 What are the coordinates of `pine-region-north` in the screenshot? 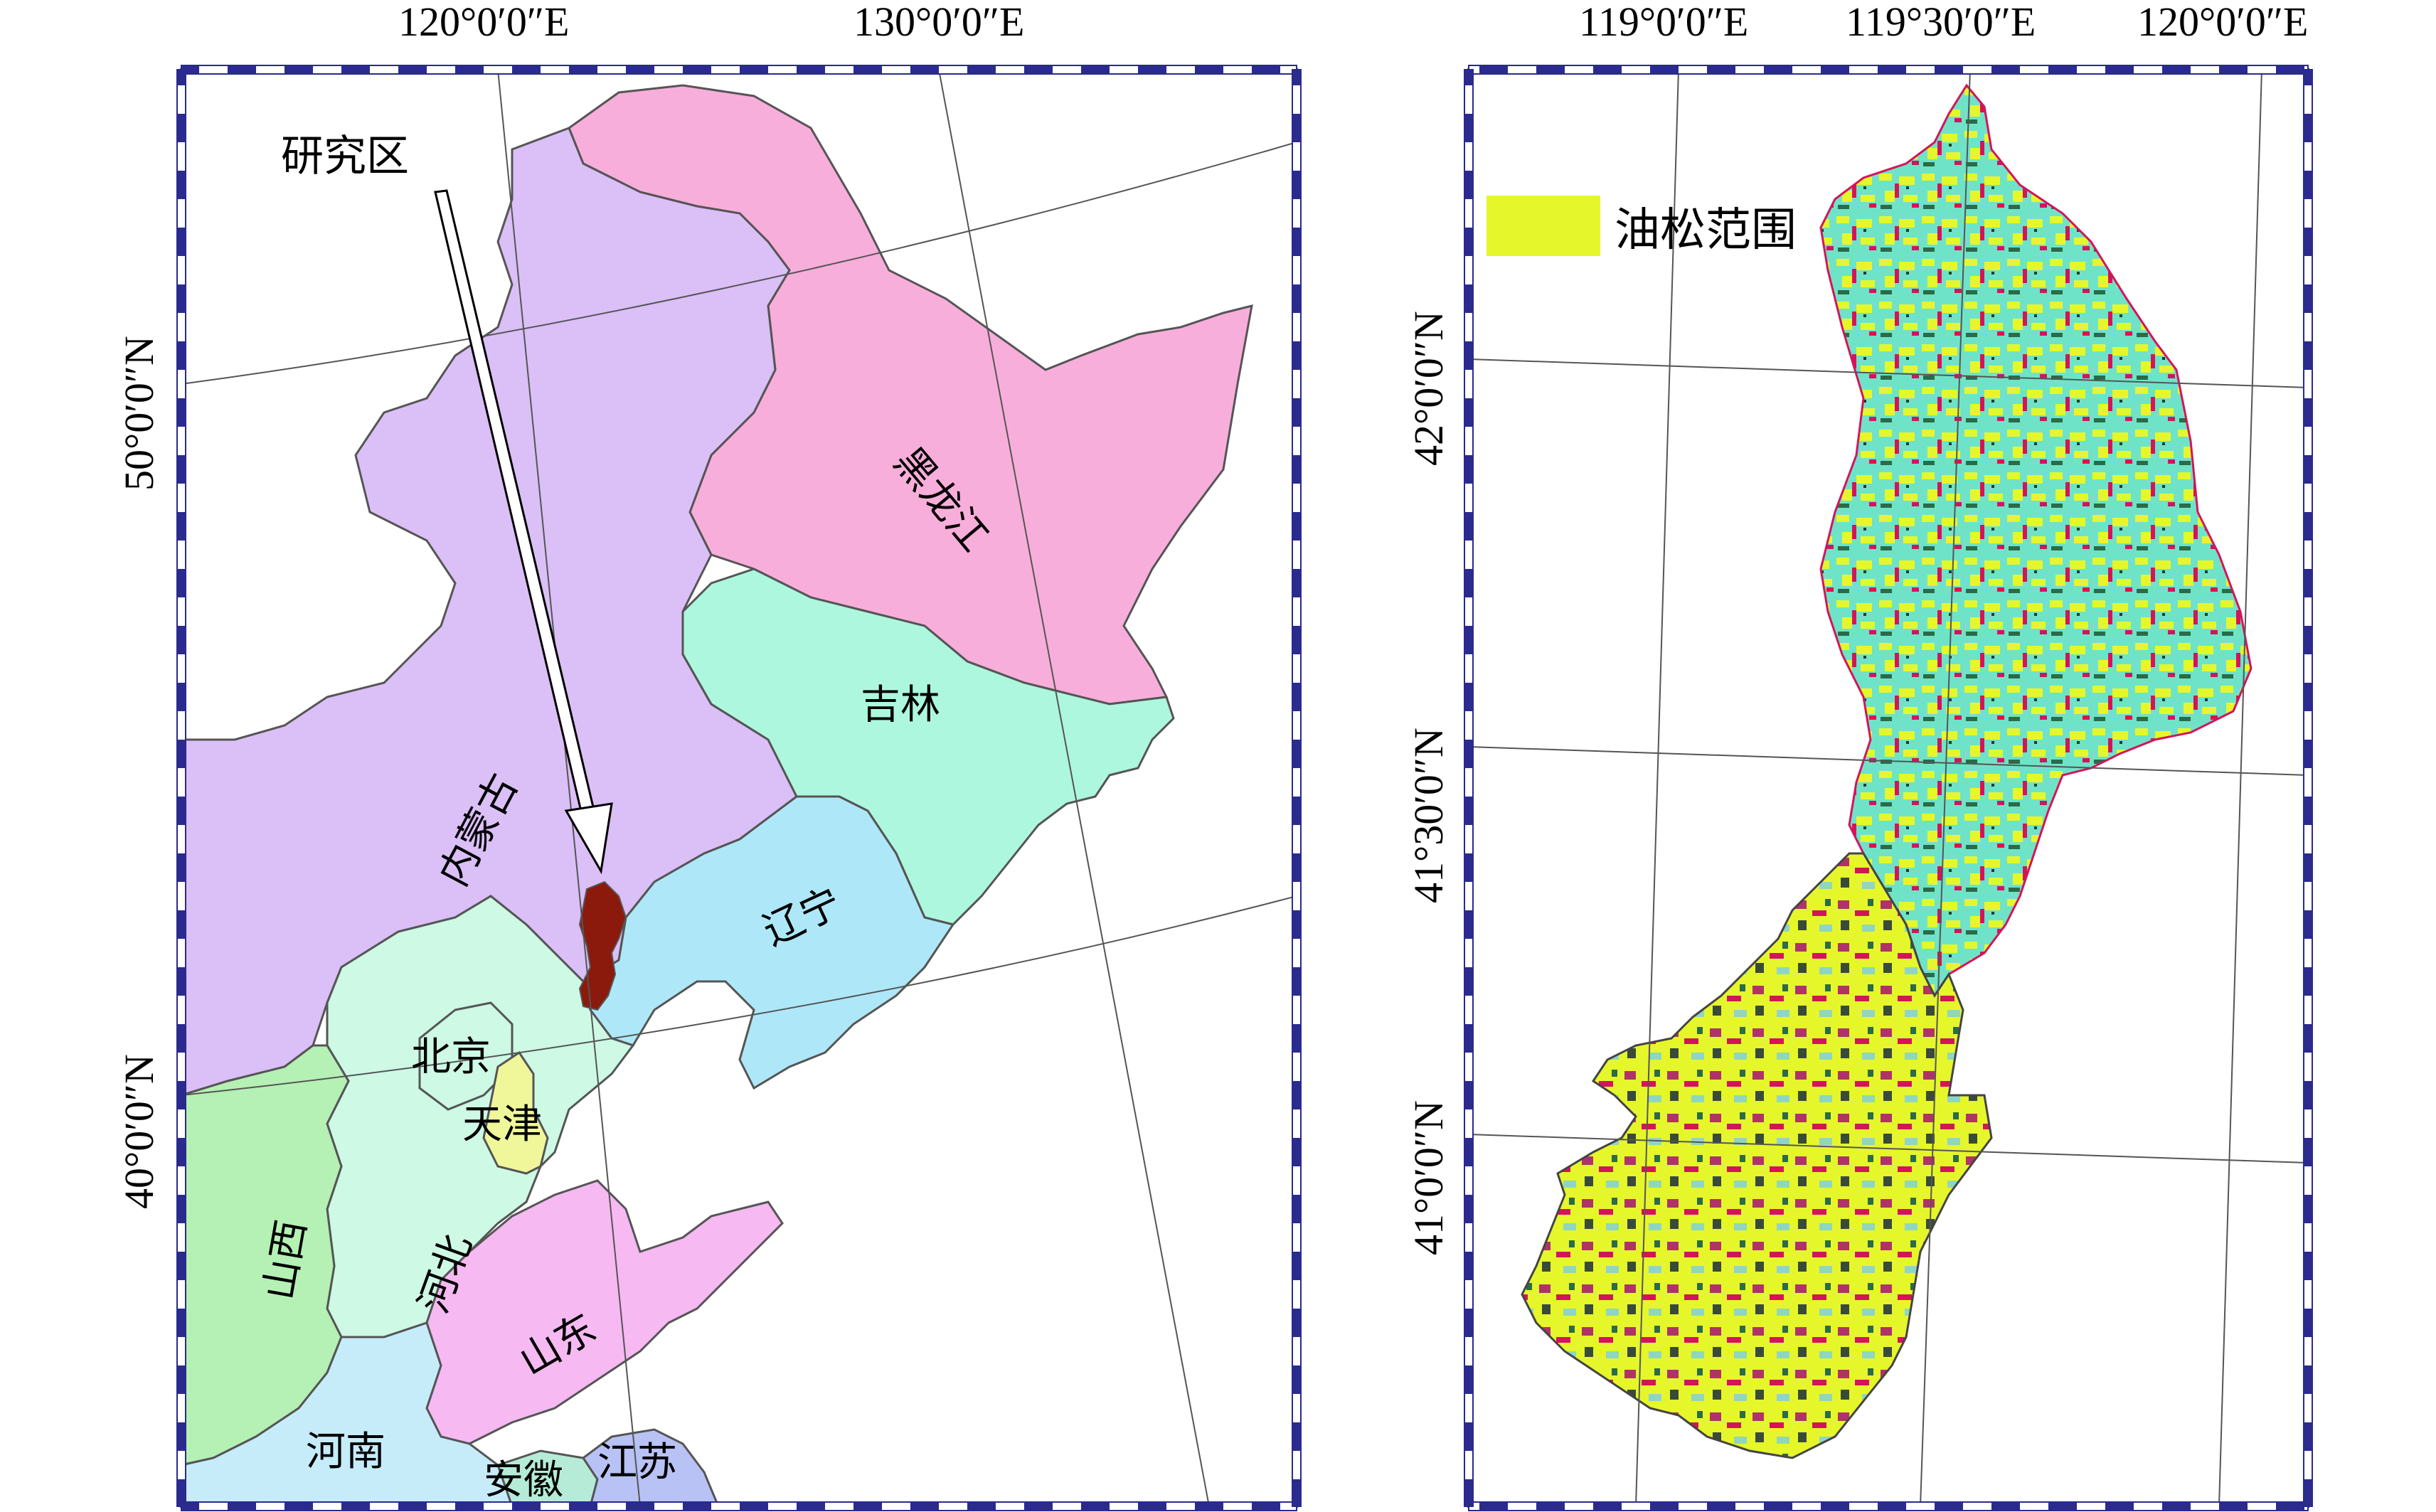 It's located at (2035, 540).